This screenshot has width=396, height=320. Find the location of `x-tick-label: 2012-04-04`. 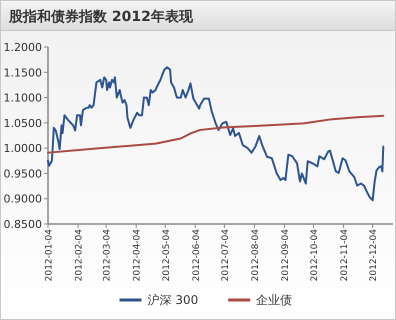

x-tick-label: 2012-04-04 is located at coordinates (137, 255).